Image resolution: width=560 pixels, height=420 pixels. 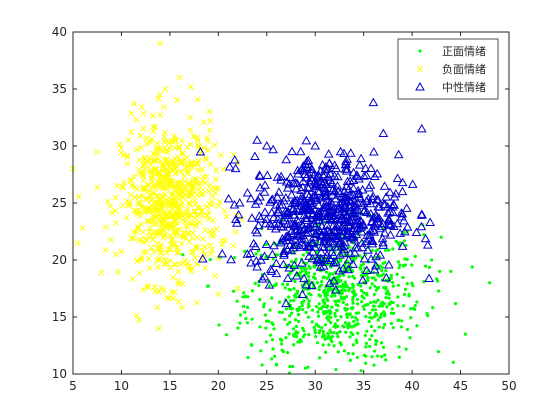 What do you see at coordinates (448, 69) in the screenshot?
I see `legend-box` at bounding box center [448, 69].